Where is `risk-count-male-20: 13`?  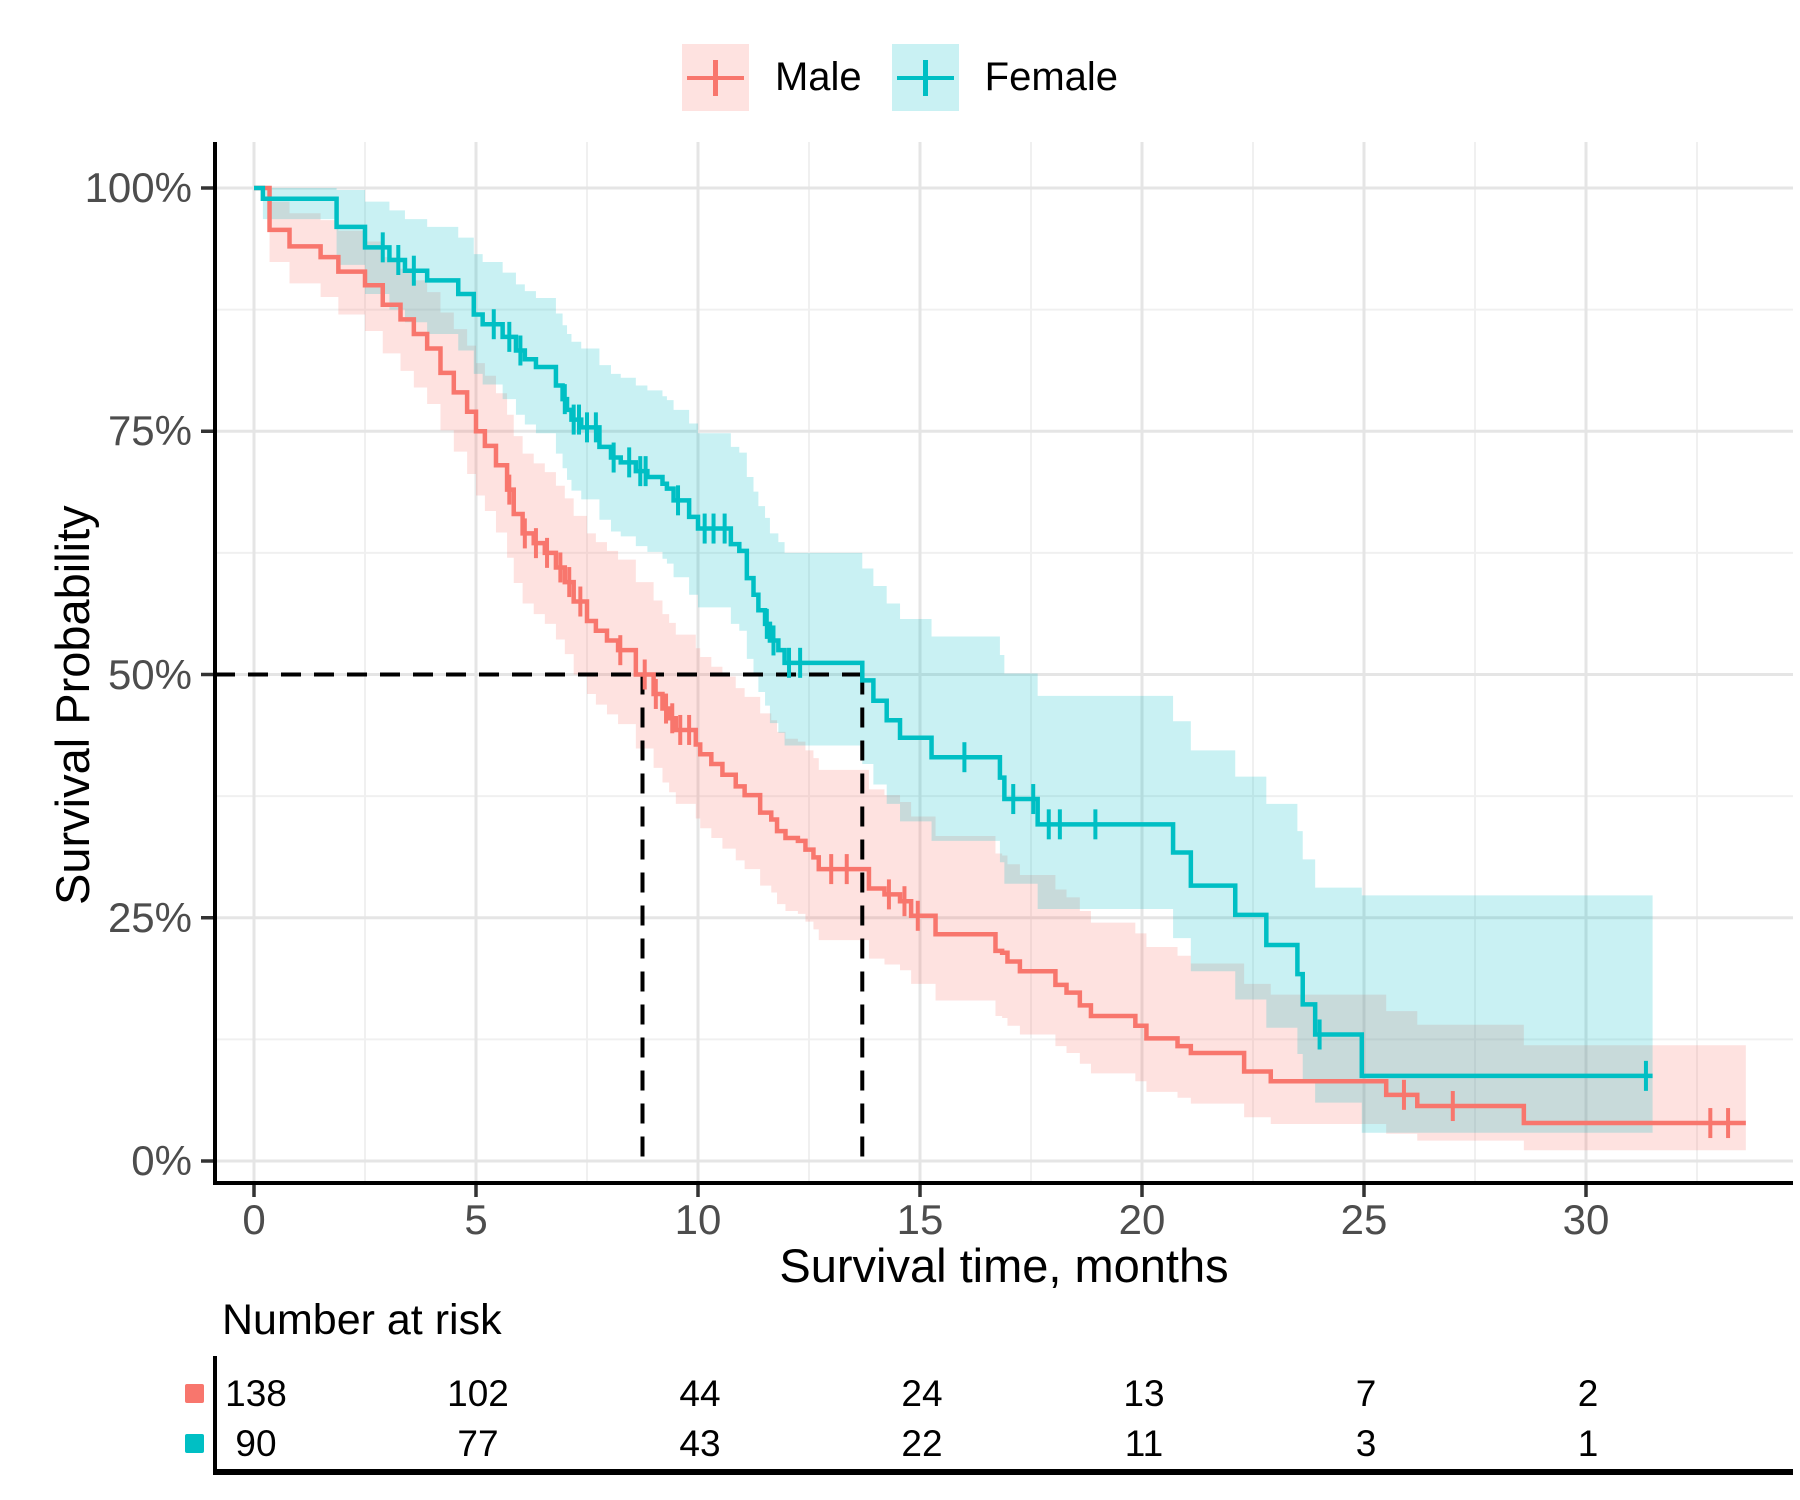
risk-count-male-20: 13 is located at coordinates (1144, 1393).